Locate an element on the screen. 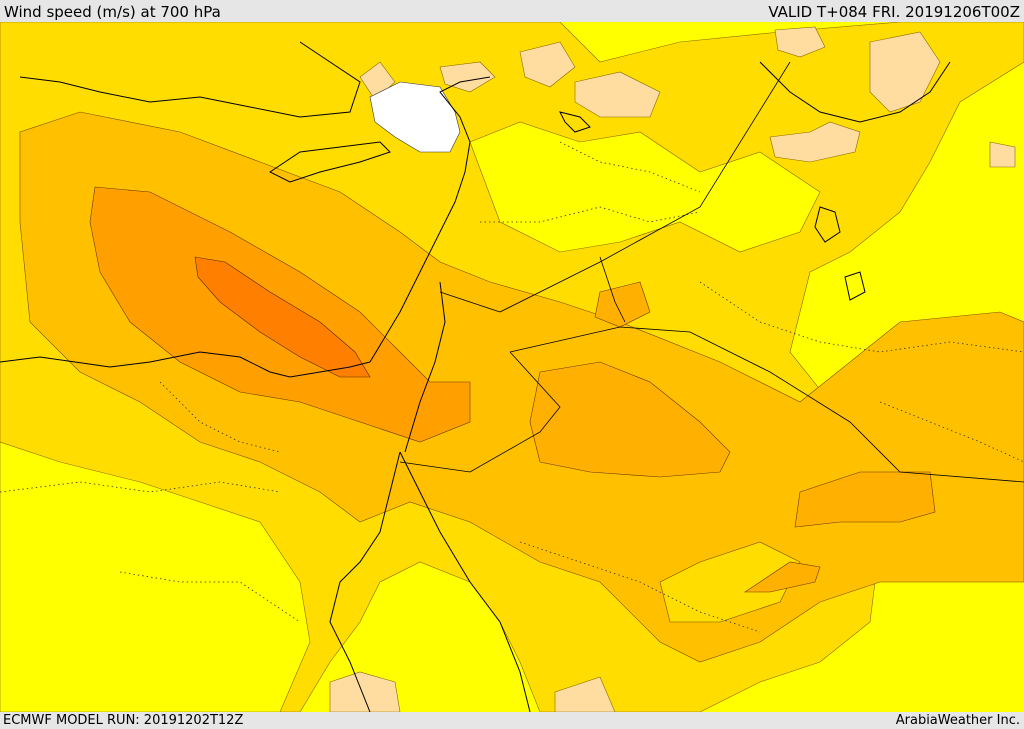  calm-wind-white-patch is located at coordinates (415, 117).